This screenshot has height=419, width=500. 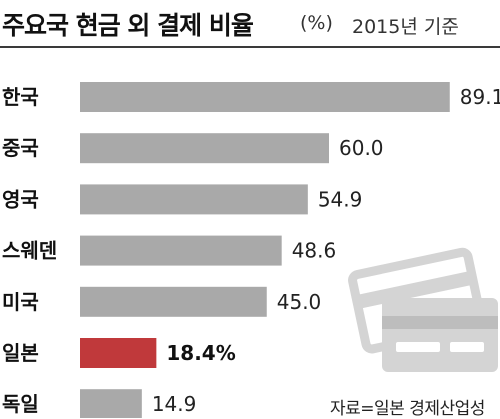 I want to click on value-label-3: 54.9, so click(x=340, y=199).